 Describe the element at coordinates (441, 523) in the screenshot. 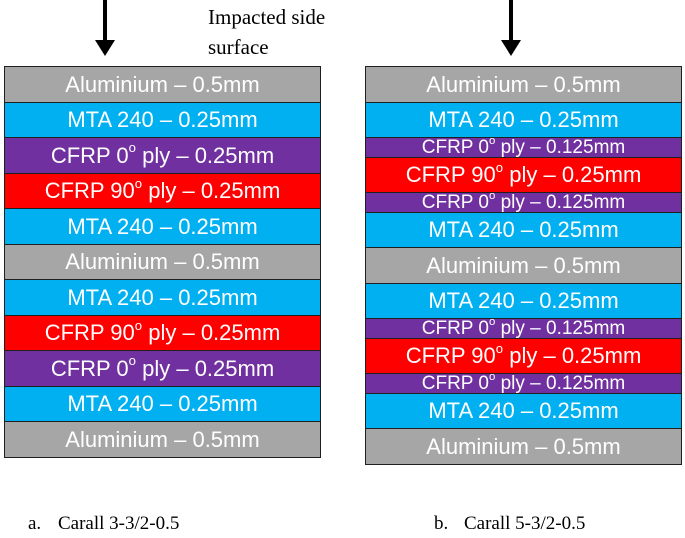

I see `panel-letter-b: b.` at that location.